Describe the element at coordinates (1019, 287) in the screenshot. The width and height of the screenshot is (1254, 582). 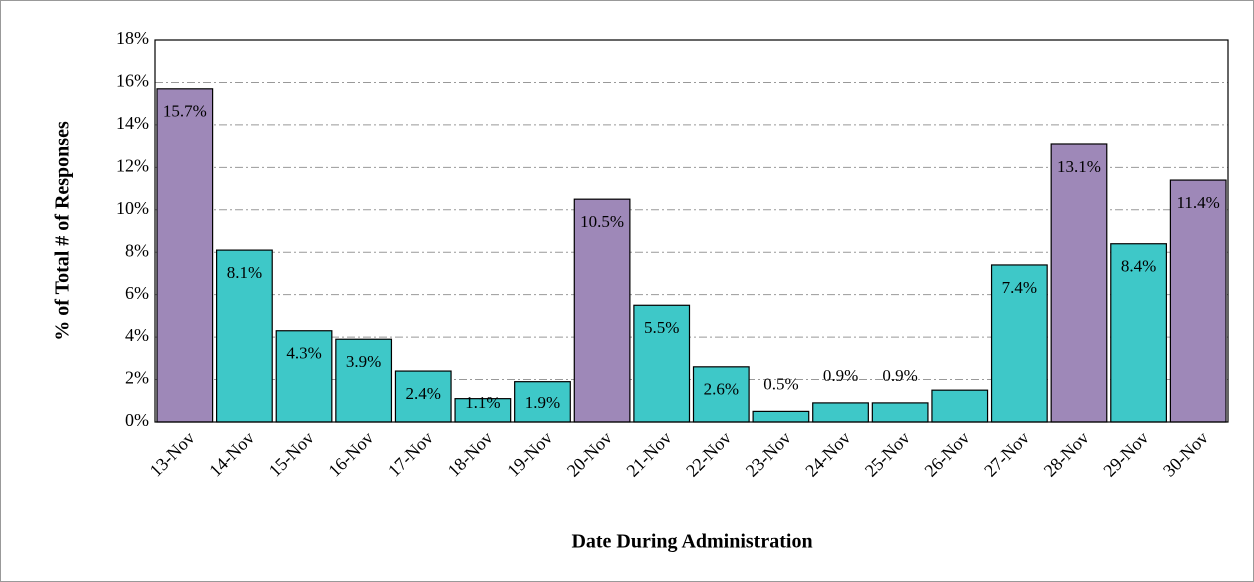
I see `data-label: 7.4%` at that location.